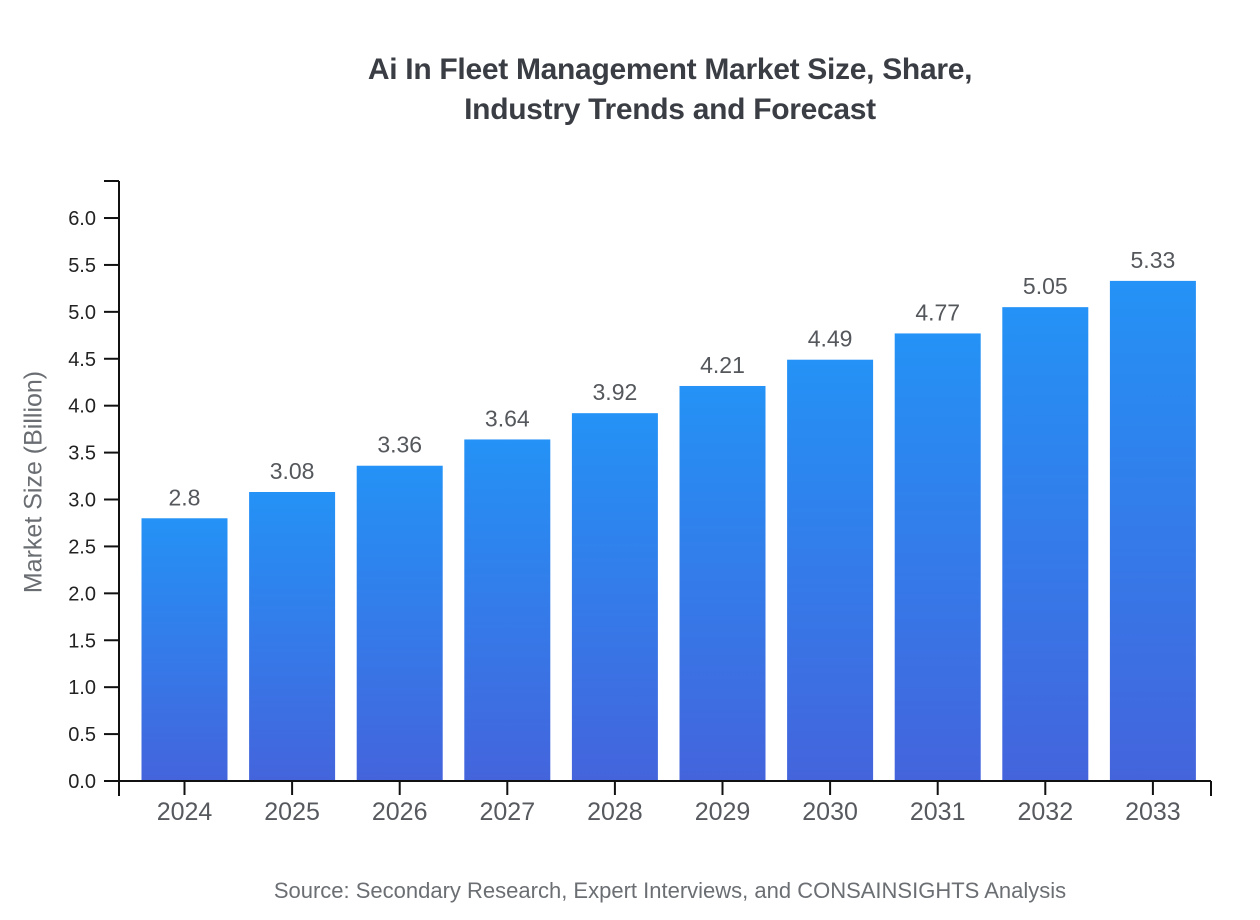 This screenshot has height=920, width=1260. Describe the element at coordinates (82, 360) in the screenshot. I see `y-tick-label: 4.5` at that location.